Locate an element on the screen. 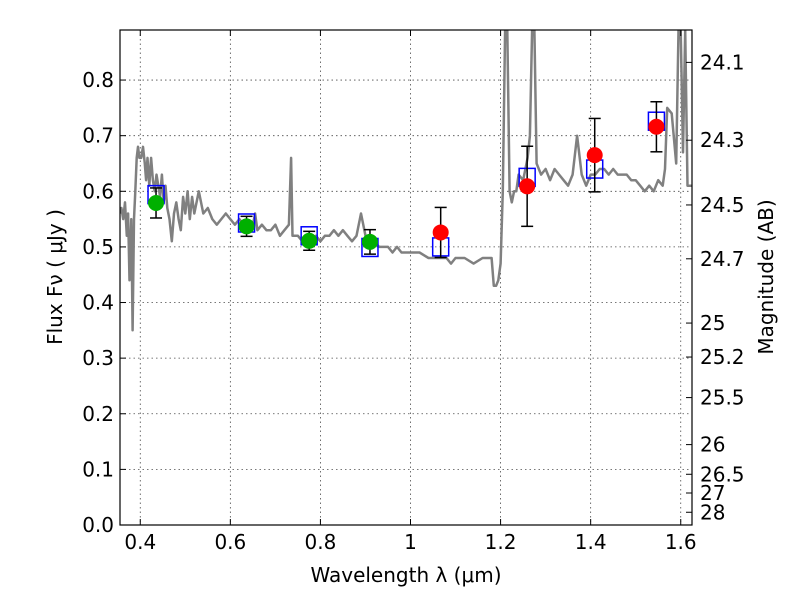 The image size is (800, 600). mag-tick-label: 25.2 is located at coordinates (722, 357).